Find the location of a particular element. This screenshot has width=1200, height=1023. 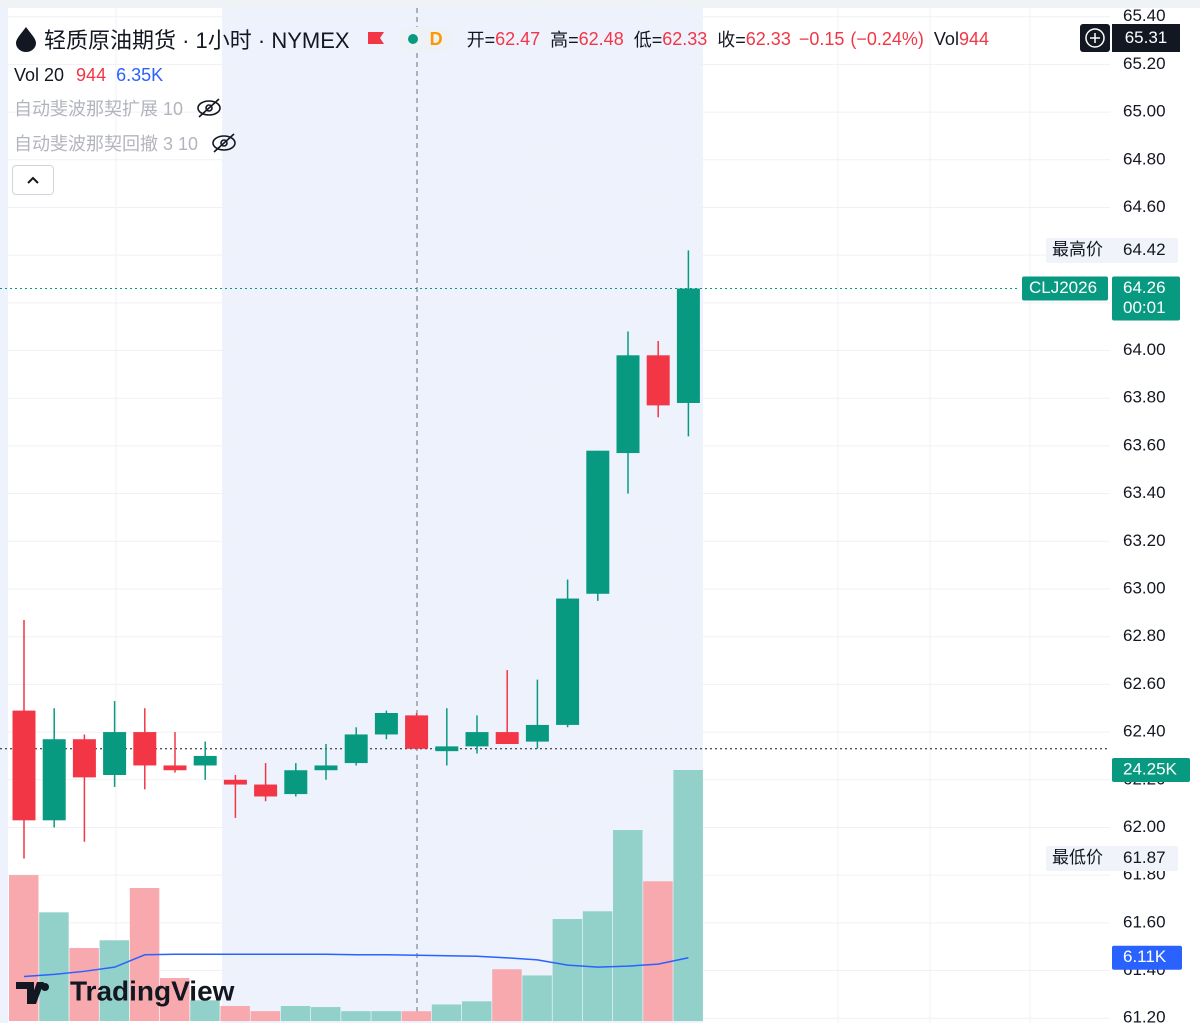

flag-icon is located at coordinates (377, 39).